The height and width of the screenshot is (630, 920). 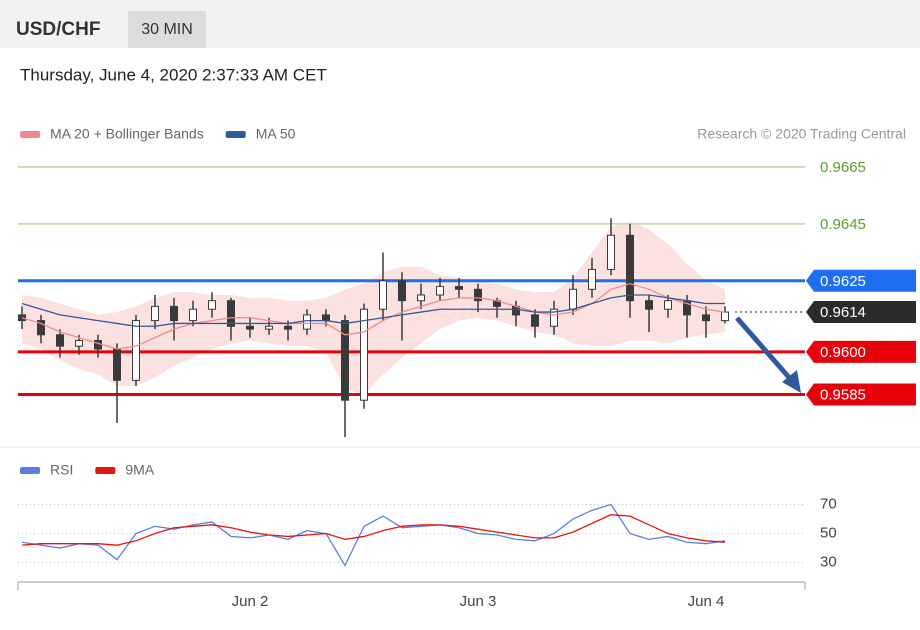 I want to click on level-label: 0.9585, so click(x=843, y=394).